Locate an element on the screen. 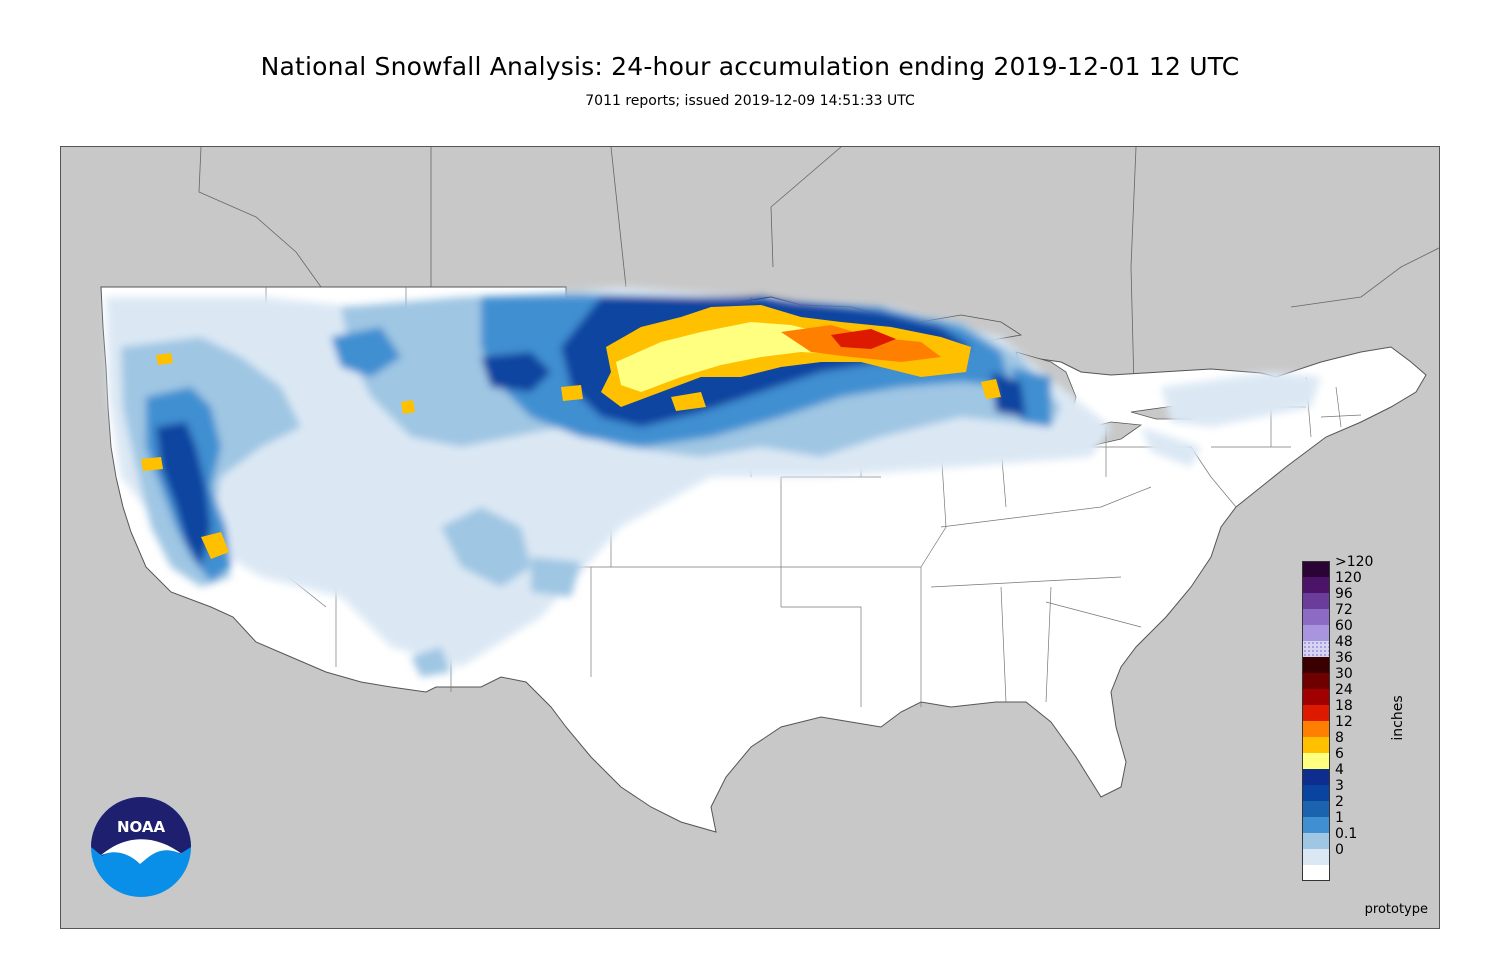 The image size is (1500, 978). legend-label: 3 is located at coordinates (1339, 786).